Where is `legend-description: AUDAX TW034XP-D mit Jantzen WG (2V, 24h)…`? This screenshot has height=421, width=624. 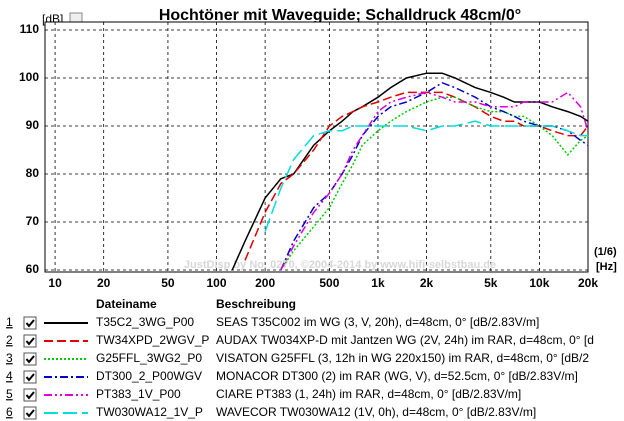 legend-description: AUDAX TW034XP-D mit Jantzen WG (2V, 24h)… is located at coordinates (405, 340).